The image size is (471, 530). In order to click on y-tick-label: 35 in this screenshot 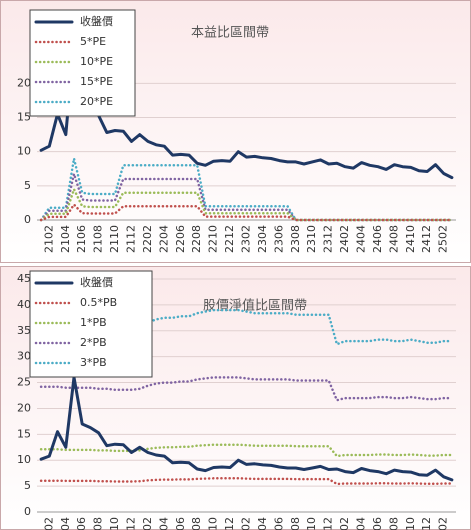, I will do `click(24, 330)`.